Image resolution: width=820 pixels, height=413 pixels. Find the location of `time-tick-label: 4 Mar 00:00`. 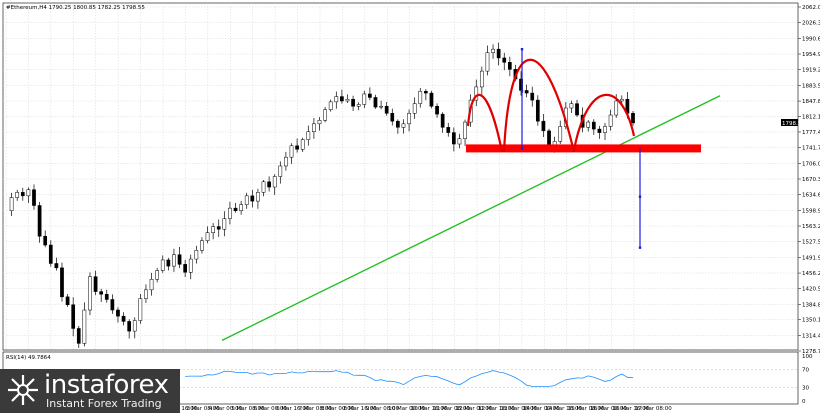

time-tick-label: 4 Mar 00:00 is located at coordinates (226, 409).